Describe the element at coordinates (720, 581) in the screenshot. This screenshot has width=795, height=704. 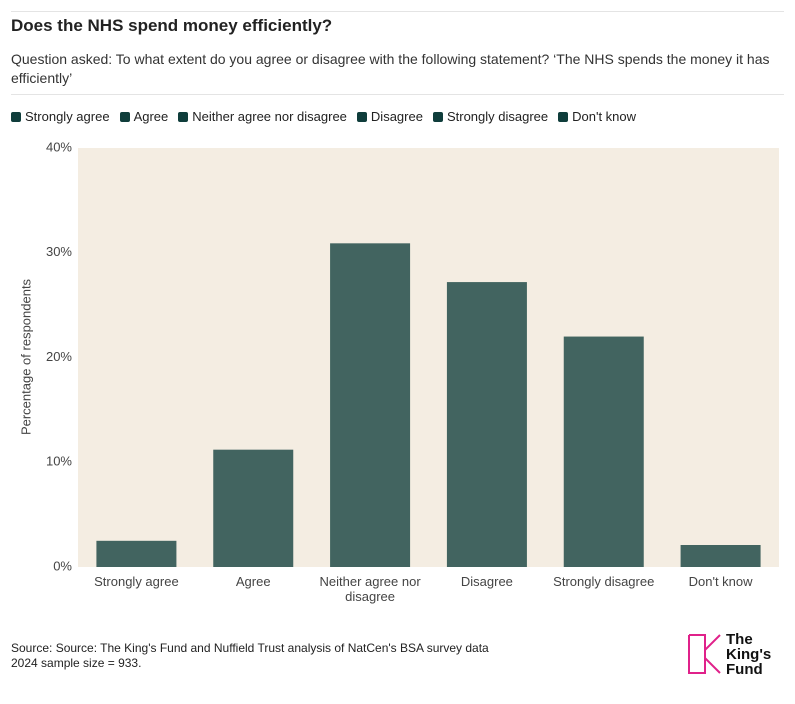
I see `x-tick-label: Don't know` at that location.